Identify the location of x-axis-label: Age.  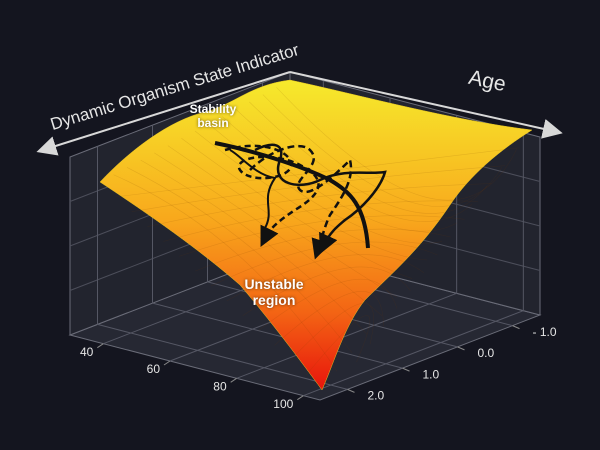
(487, 81).